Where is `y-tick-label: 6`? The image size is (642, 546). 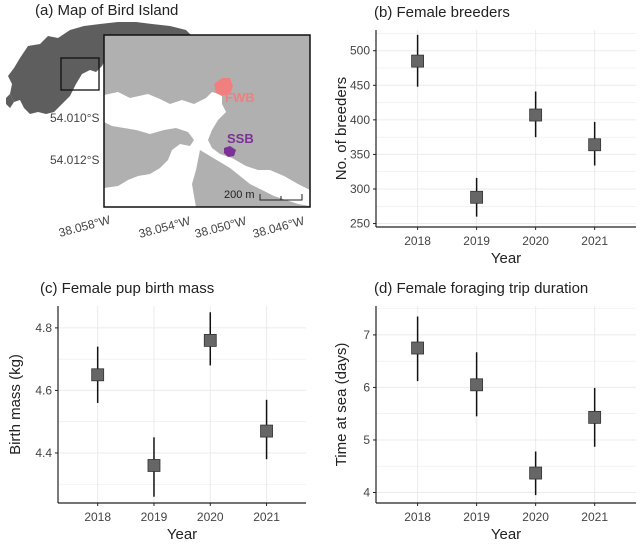 y-tick-label: 6 is located at coordinates (366, 387).